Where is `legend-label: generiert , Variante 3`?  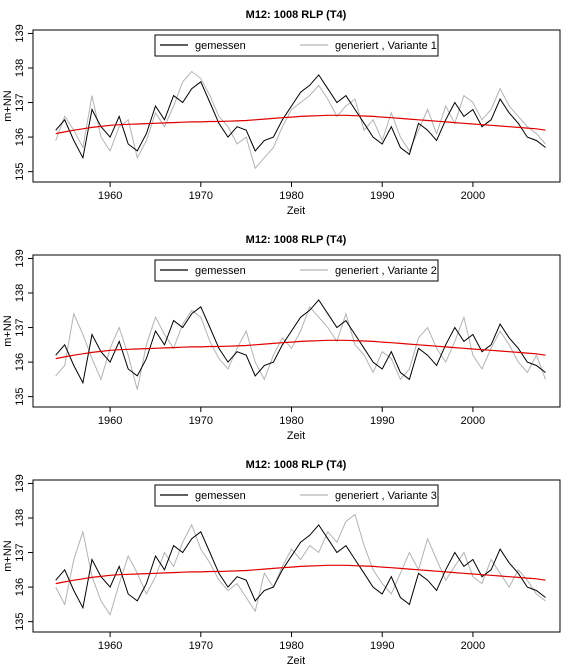 legend-label: generiert , Variante 3 is located at coordinates (386, 496).